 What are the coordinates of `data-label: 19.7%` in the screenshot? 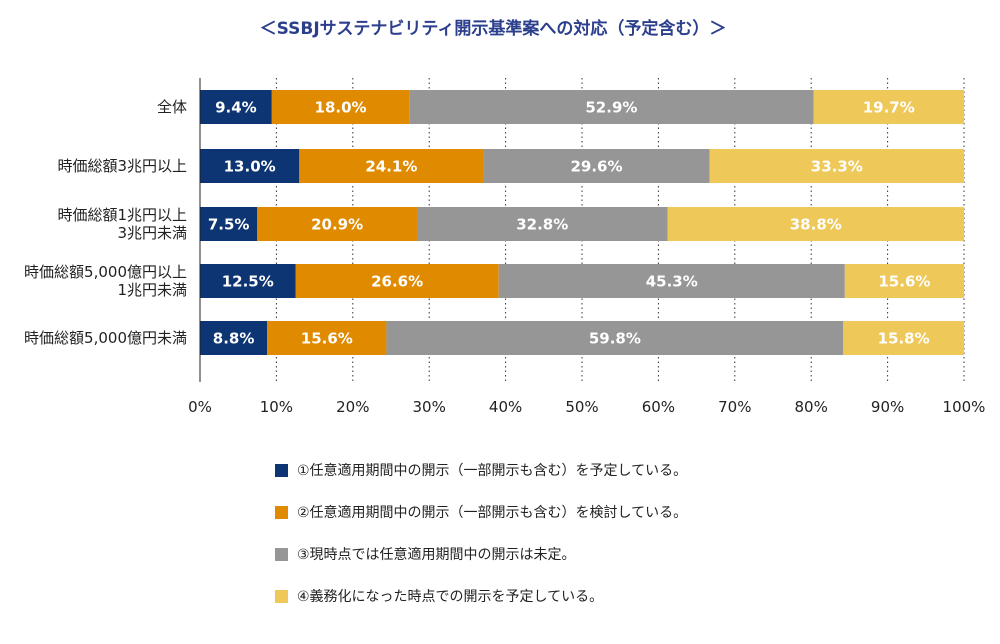 It's located at (889, 108).